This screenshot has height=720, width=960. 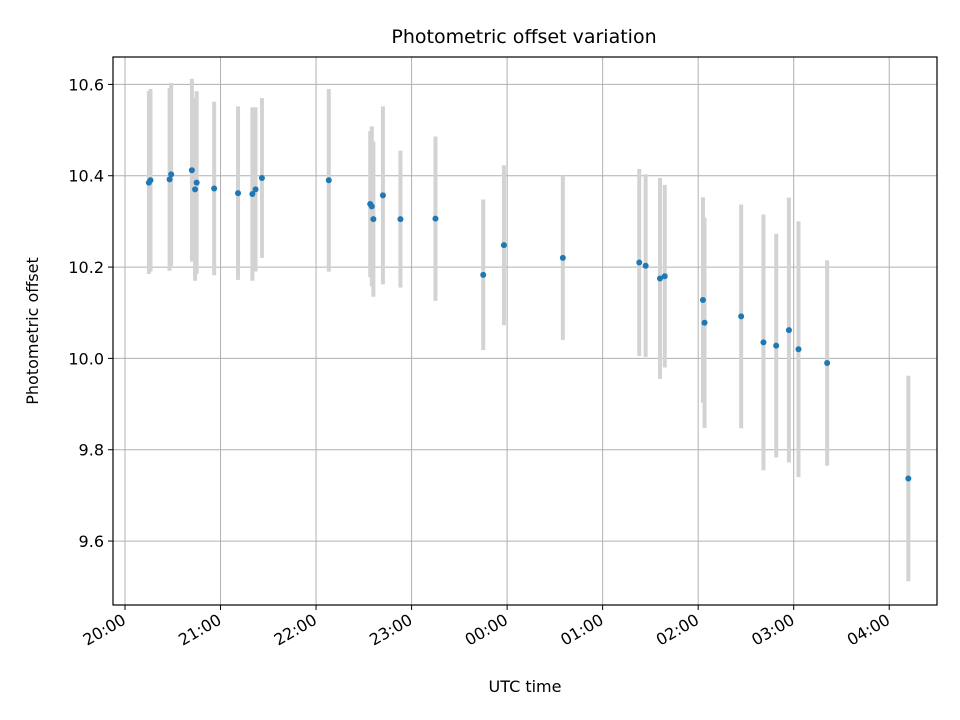 I want to click on y-tick-label: 9.8, so click(x=91, y=450).